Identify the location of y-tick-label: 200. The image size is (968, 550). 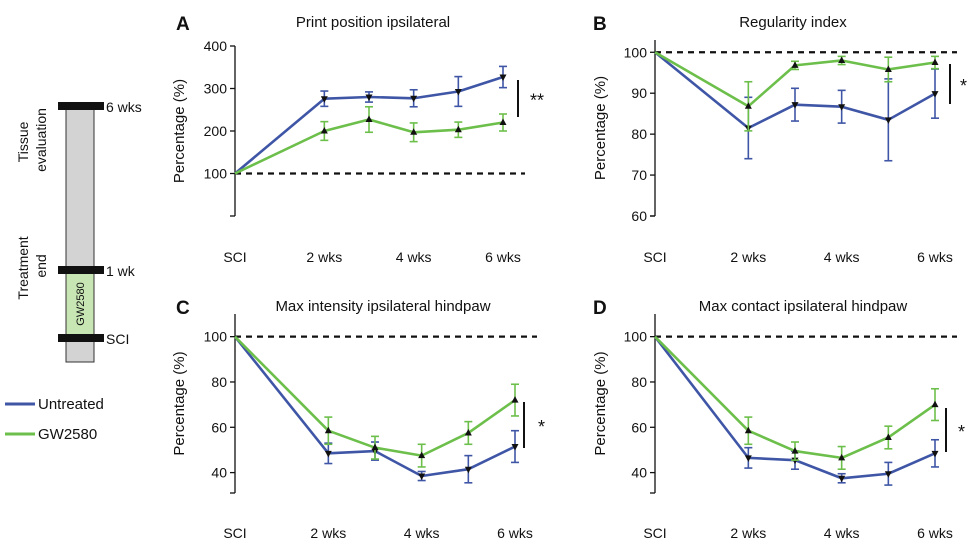
(216, 131).